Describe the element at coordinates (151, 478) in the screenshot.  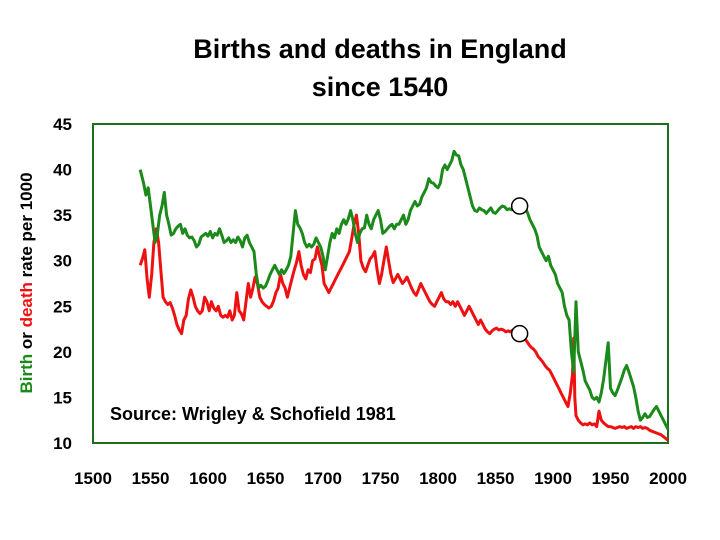
I see `x-tick-label: 1550` at that location.